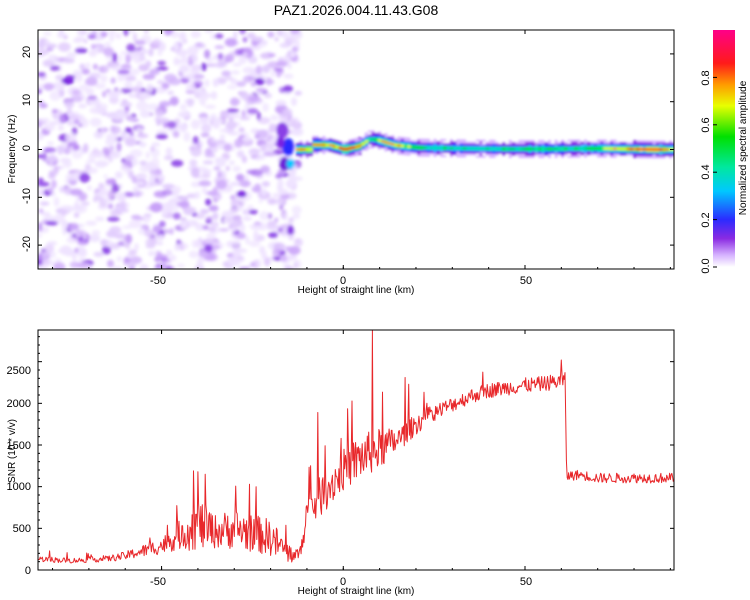 This screenshot has width=750, height=600. What do you see at coordinates (356, 290) in the screenshot?
I see `spectrogram-x-axis-label: Height of straight line (km)` at bounding box center [356, 290].